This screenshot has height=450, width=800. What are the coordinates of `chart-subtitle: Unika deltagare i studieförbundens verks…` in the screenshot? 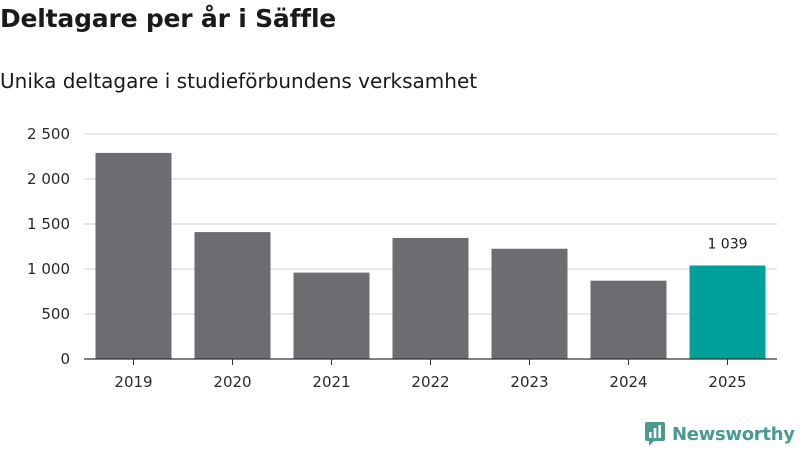 It's located at (239, 81).